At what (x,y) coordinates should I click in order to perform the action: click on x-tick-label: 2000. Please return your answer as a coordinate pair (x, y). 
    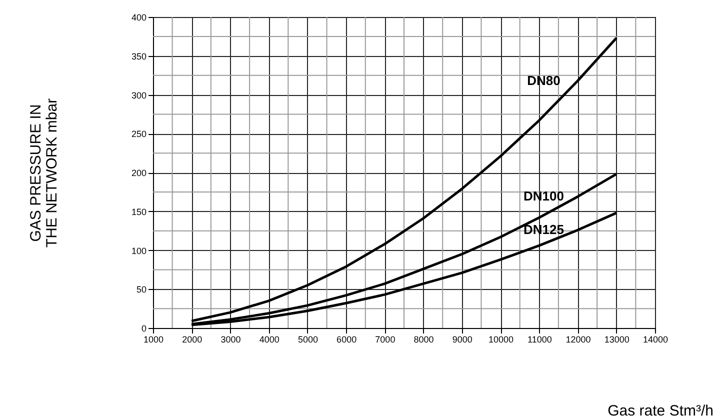
    Looking at the image, I should click on (192, 339).